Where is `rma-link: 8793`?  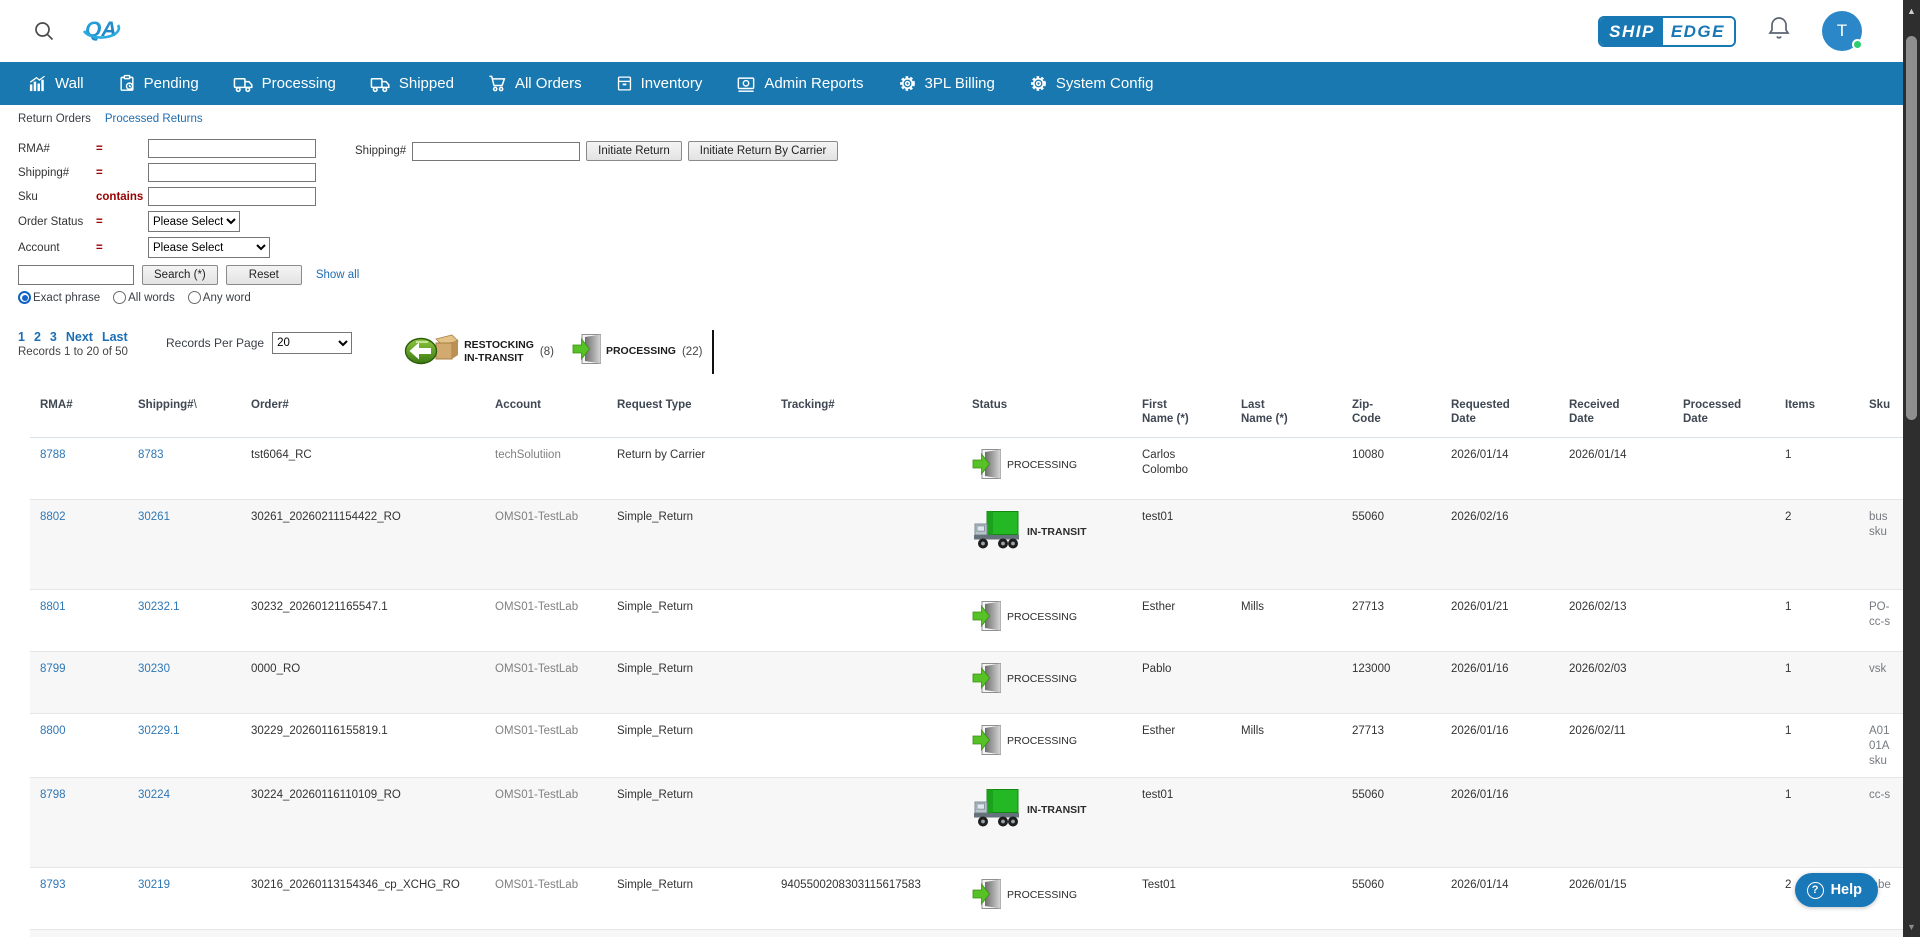 rma-link: 8793 is located at coordinates (53, 884).